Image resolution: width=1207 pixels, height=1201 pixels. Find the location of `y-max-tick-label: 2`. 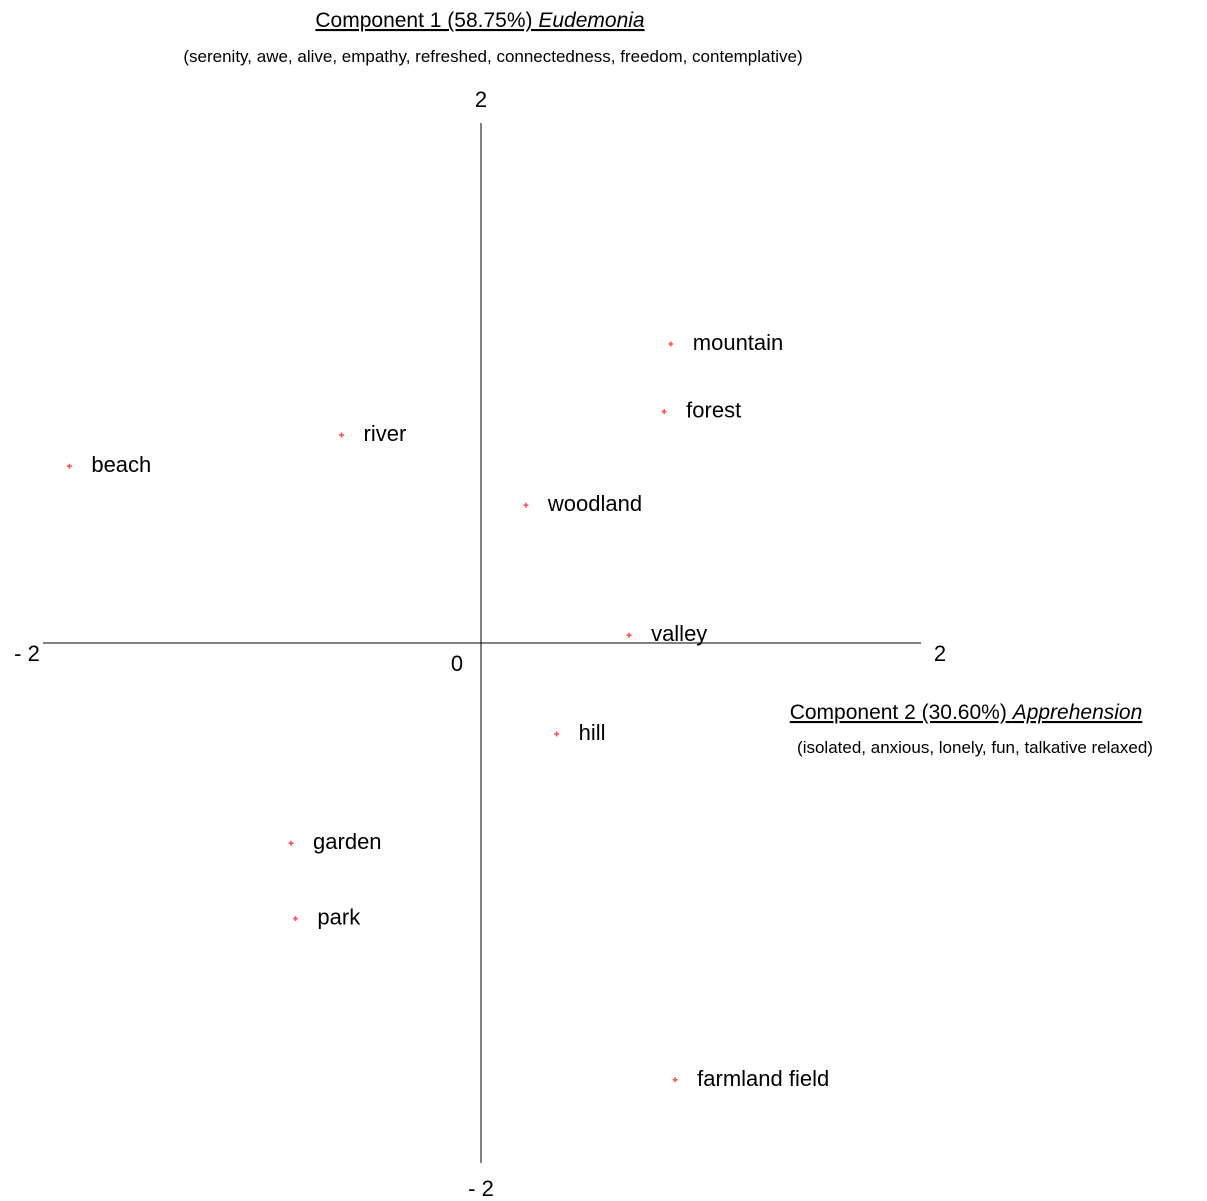

y-max-tick-label: 2 is located at coordinates (481, 99).